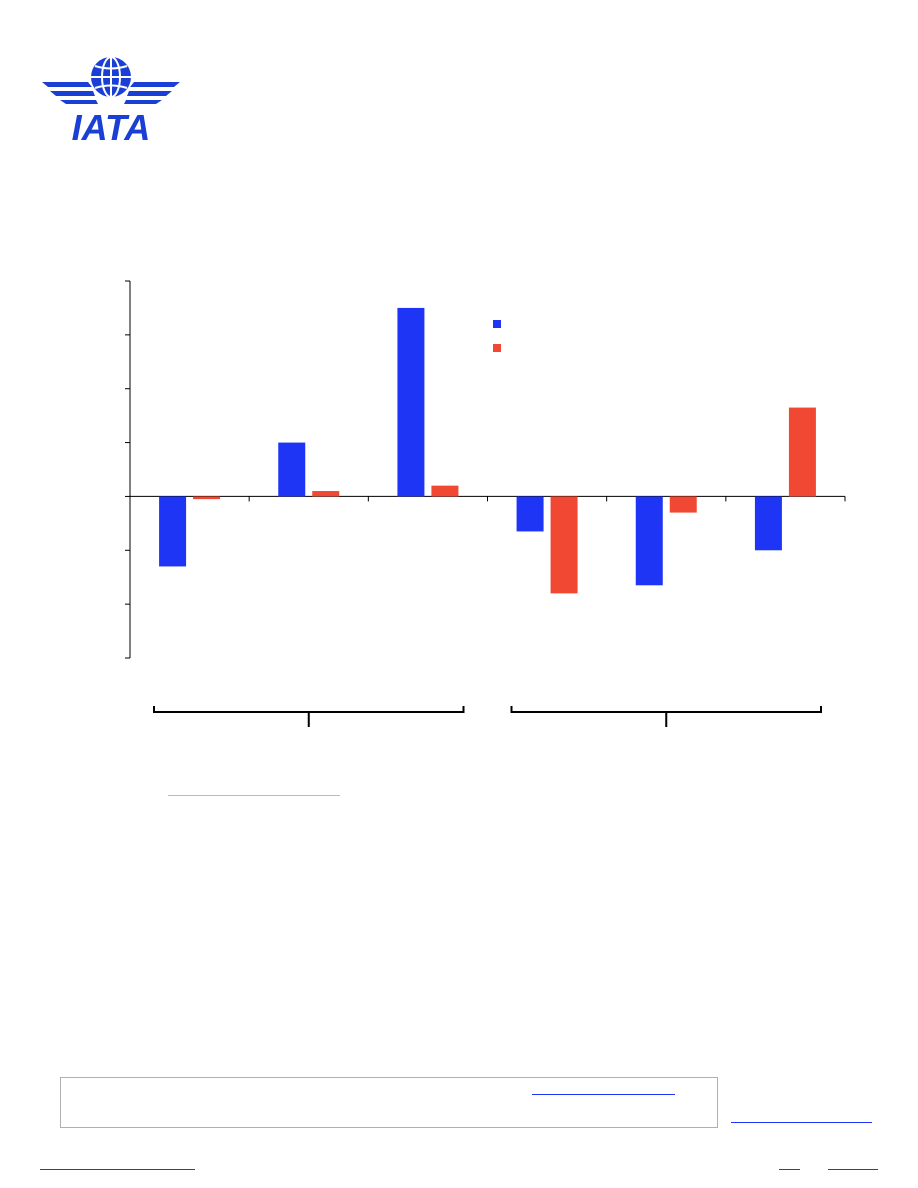 The height and width of the screenshot is (1188, 918). I want to click on wings-icon, so click(111, 93).